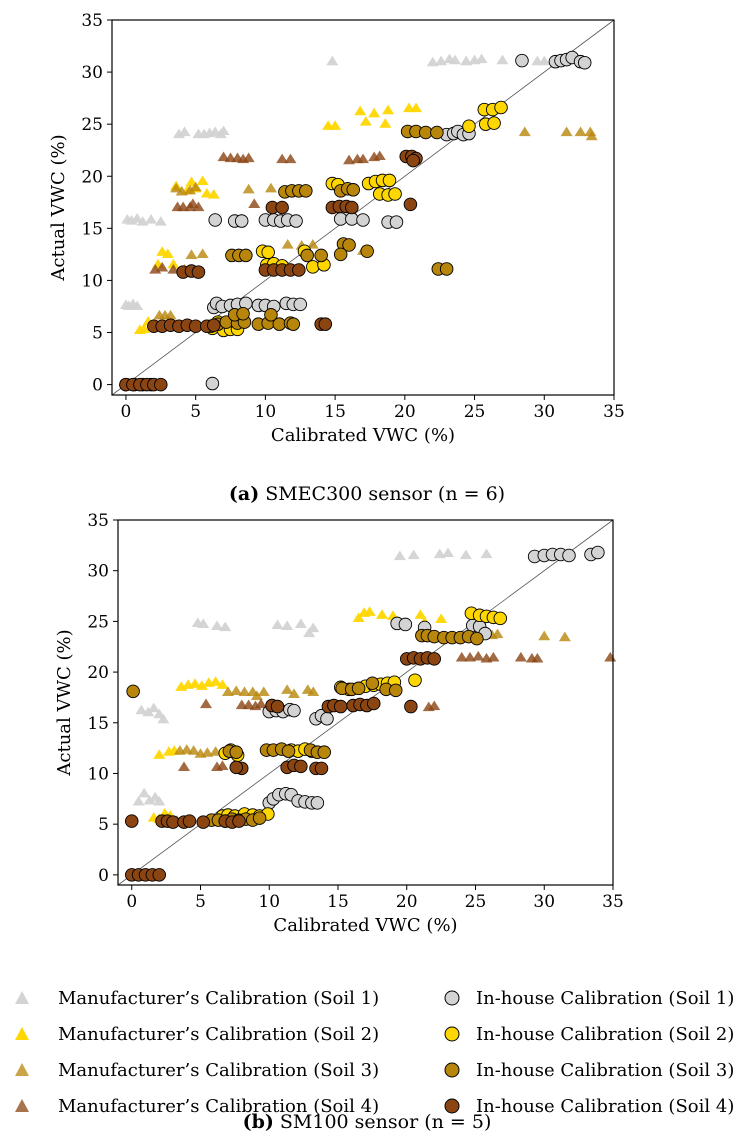  I want to click on legend-label: In-house Calibration (Soil 2), so click(605, 1034).